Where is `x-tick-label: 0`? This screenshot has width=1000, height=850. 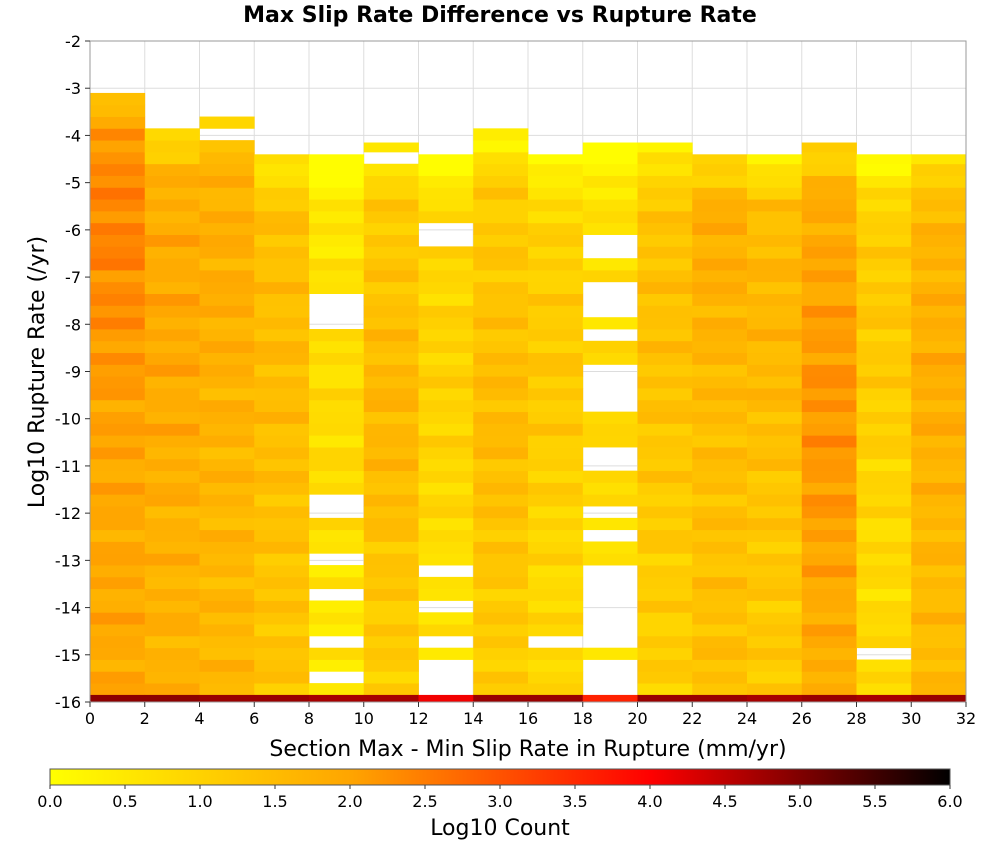 x-tick-label: 0 is located at coordinates (90, 718).